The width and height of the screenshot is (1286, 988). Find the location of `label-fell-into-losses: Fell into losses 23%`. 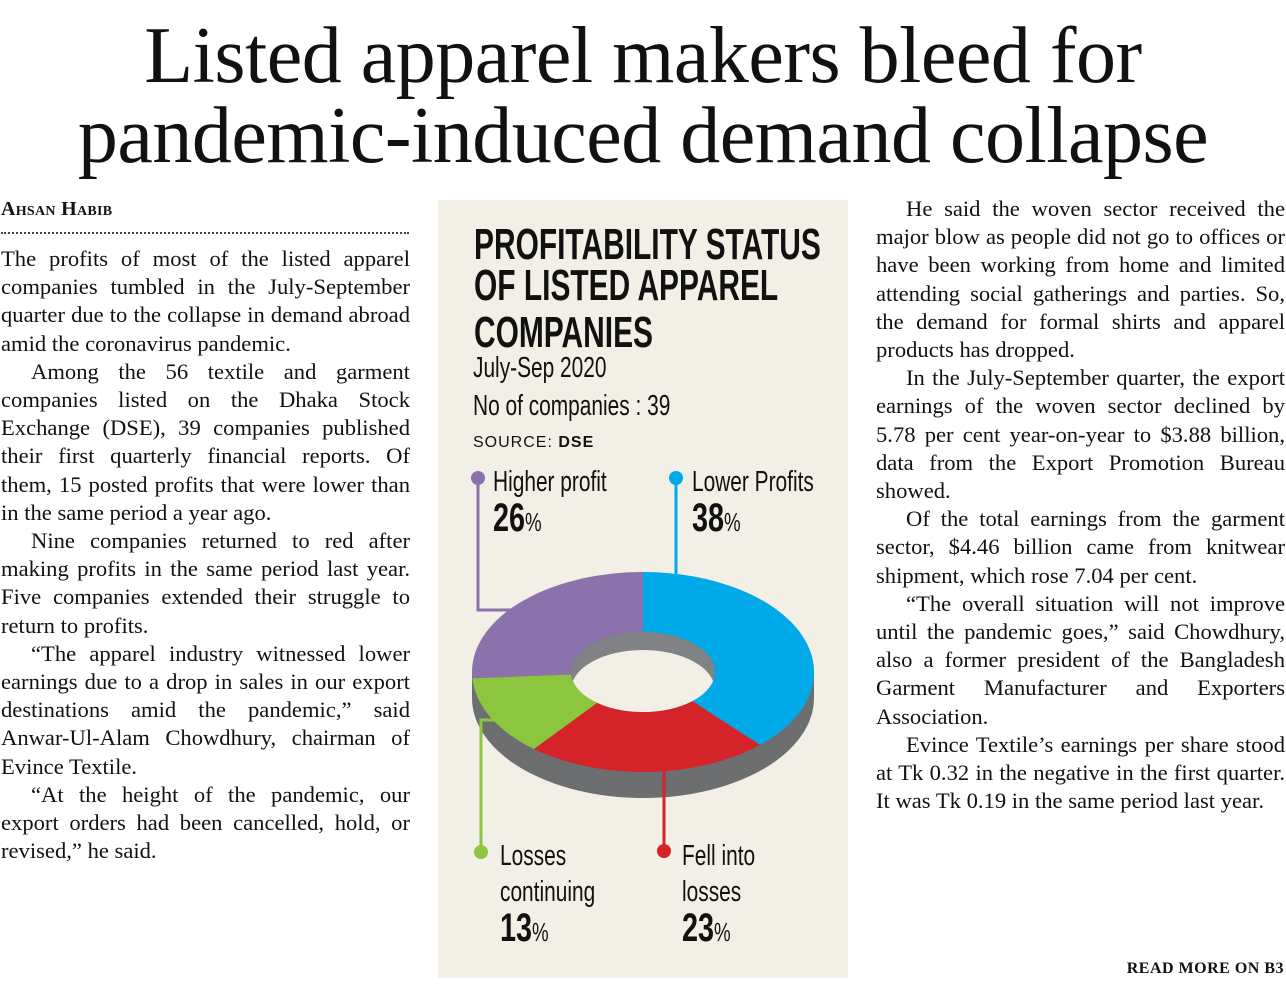

label-fell-into-losses: Fell into losses 23% is located at coordinates (718, 894).